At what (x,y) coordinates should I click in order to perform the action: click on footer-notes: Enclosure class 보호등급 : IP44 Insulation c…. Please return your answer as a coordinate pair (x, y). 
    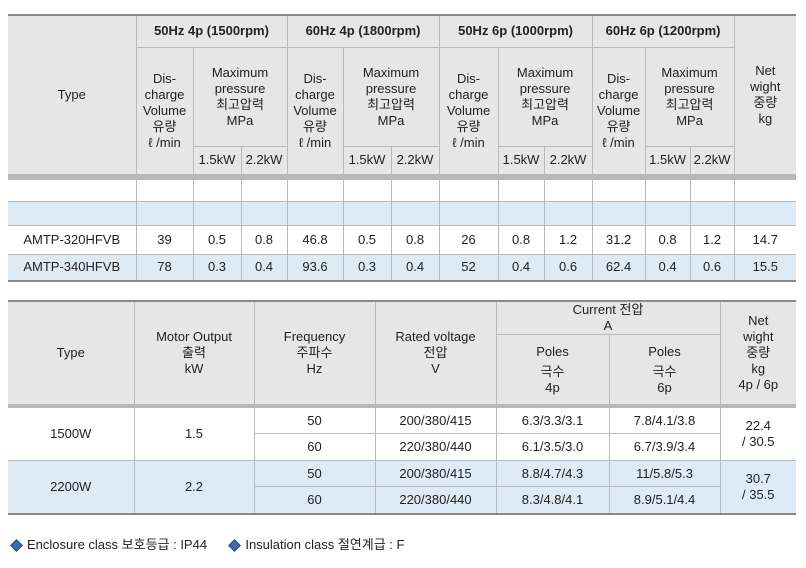
    Looking at the image, I should click on (207, 543).